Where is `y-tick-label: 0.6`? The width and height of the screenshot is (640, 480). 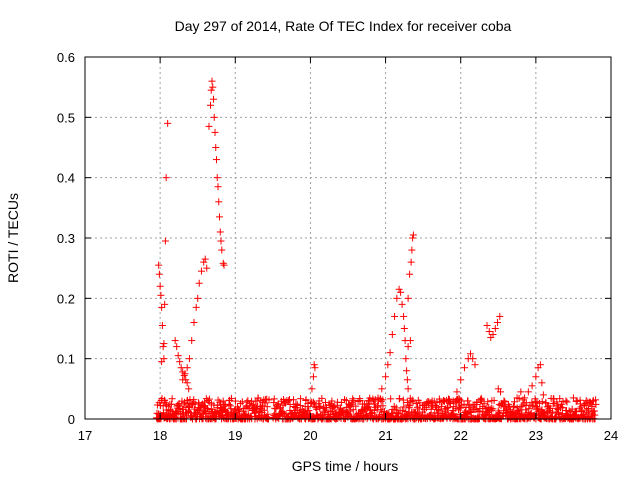
y-tick-label: 0.6 is located at coordinates (66, 57).